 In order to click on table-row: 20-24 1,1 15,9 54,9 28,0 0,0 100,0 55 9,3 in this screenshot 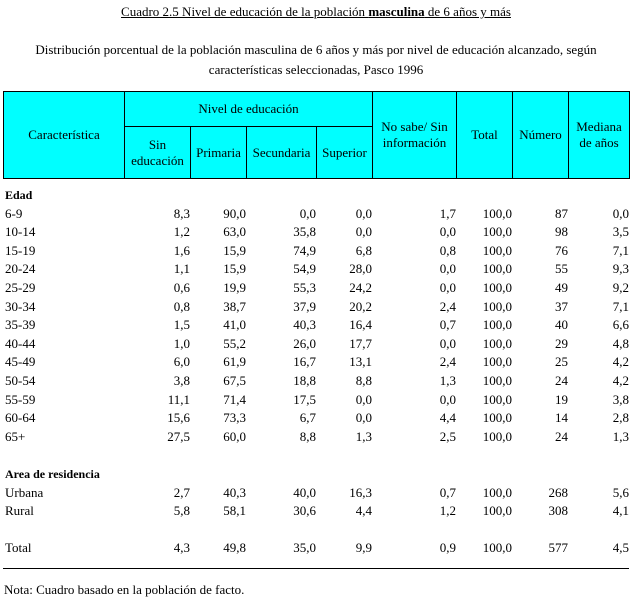, I will do `click(316, 269)`.